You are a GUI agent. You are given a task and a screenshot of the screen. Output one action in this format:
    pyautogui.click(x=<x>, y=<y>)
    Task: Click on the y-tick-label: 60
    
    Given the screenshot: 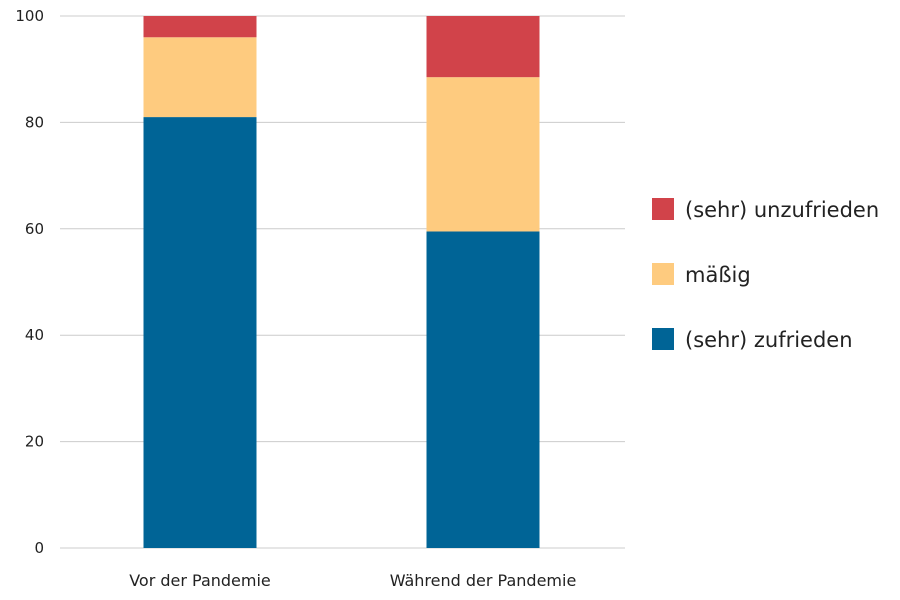 What is the action you would take?
    pyautogui.click(x=34, y=229)
    